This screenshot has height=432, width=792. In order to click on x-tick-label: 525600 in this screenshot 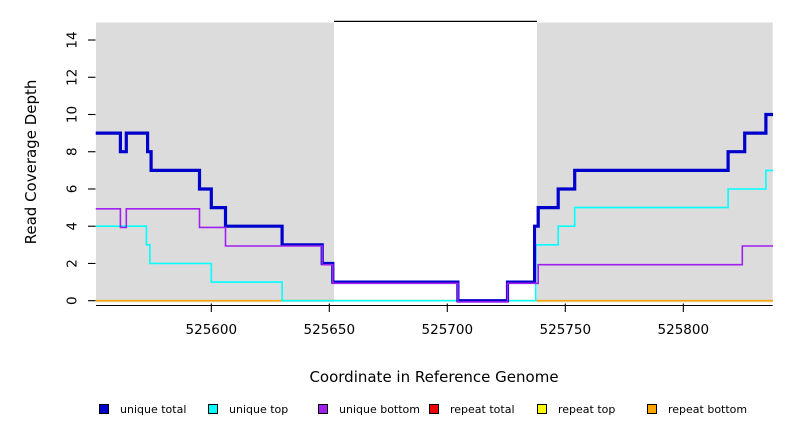, I will do `click(212, 330)`.